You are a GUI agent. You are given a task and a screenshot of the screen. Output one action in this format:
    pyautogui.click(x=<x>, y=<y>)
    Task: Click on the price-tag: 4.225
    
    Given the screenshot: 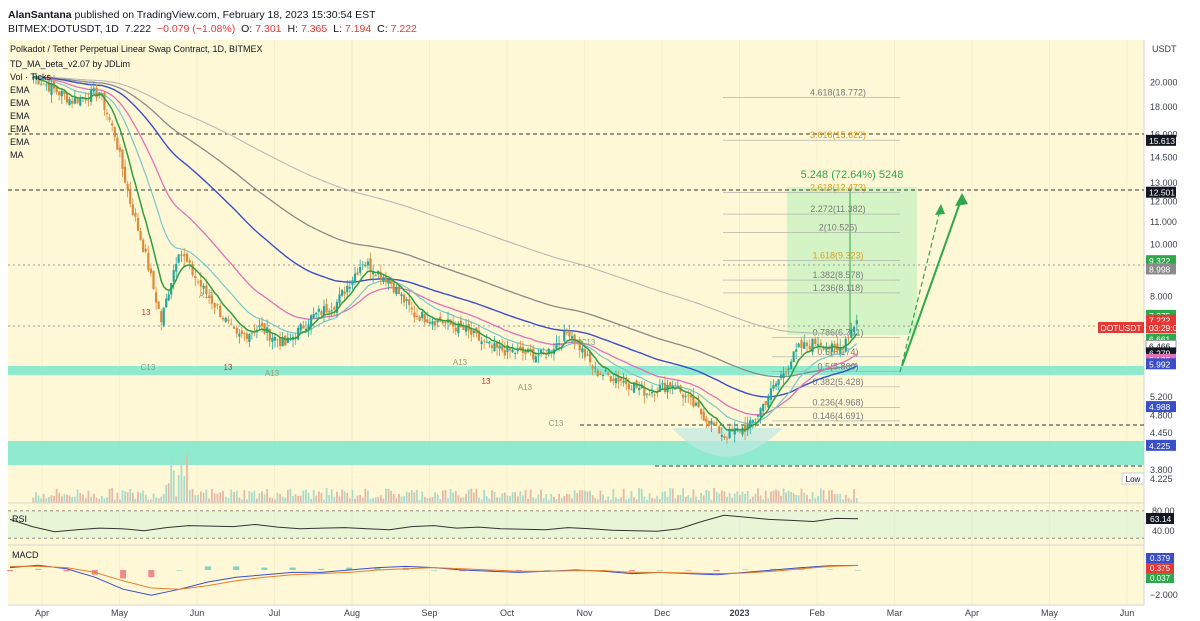 What is the action you would take?
    pyautogui.click(x=1160, y=446)
    